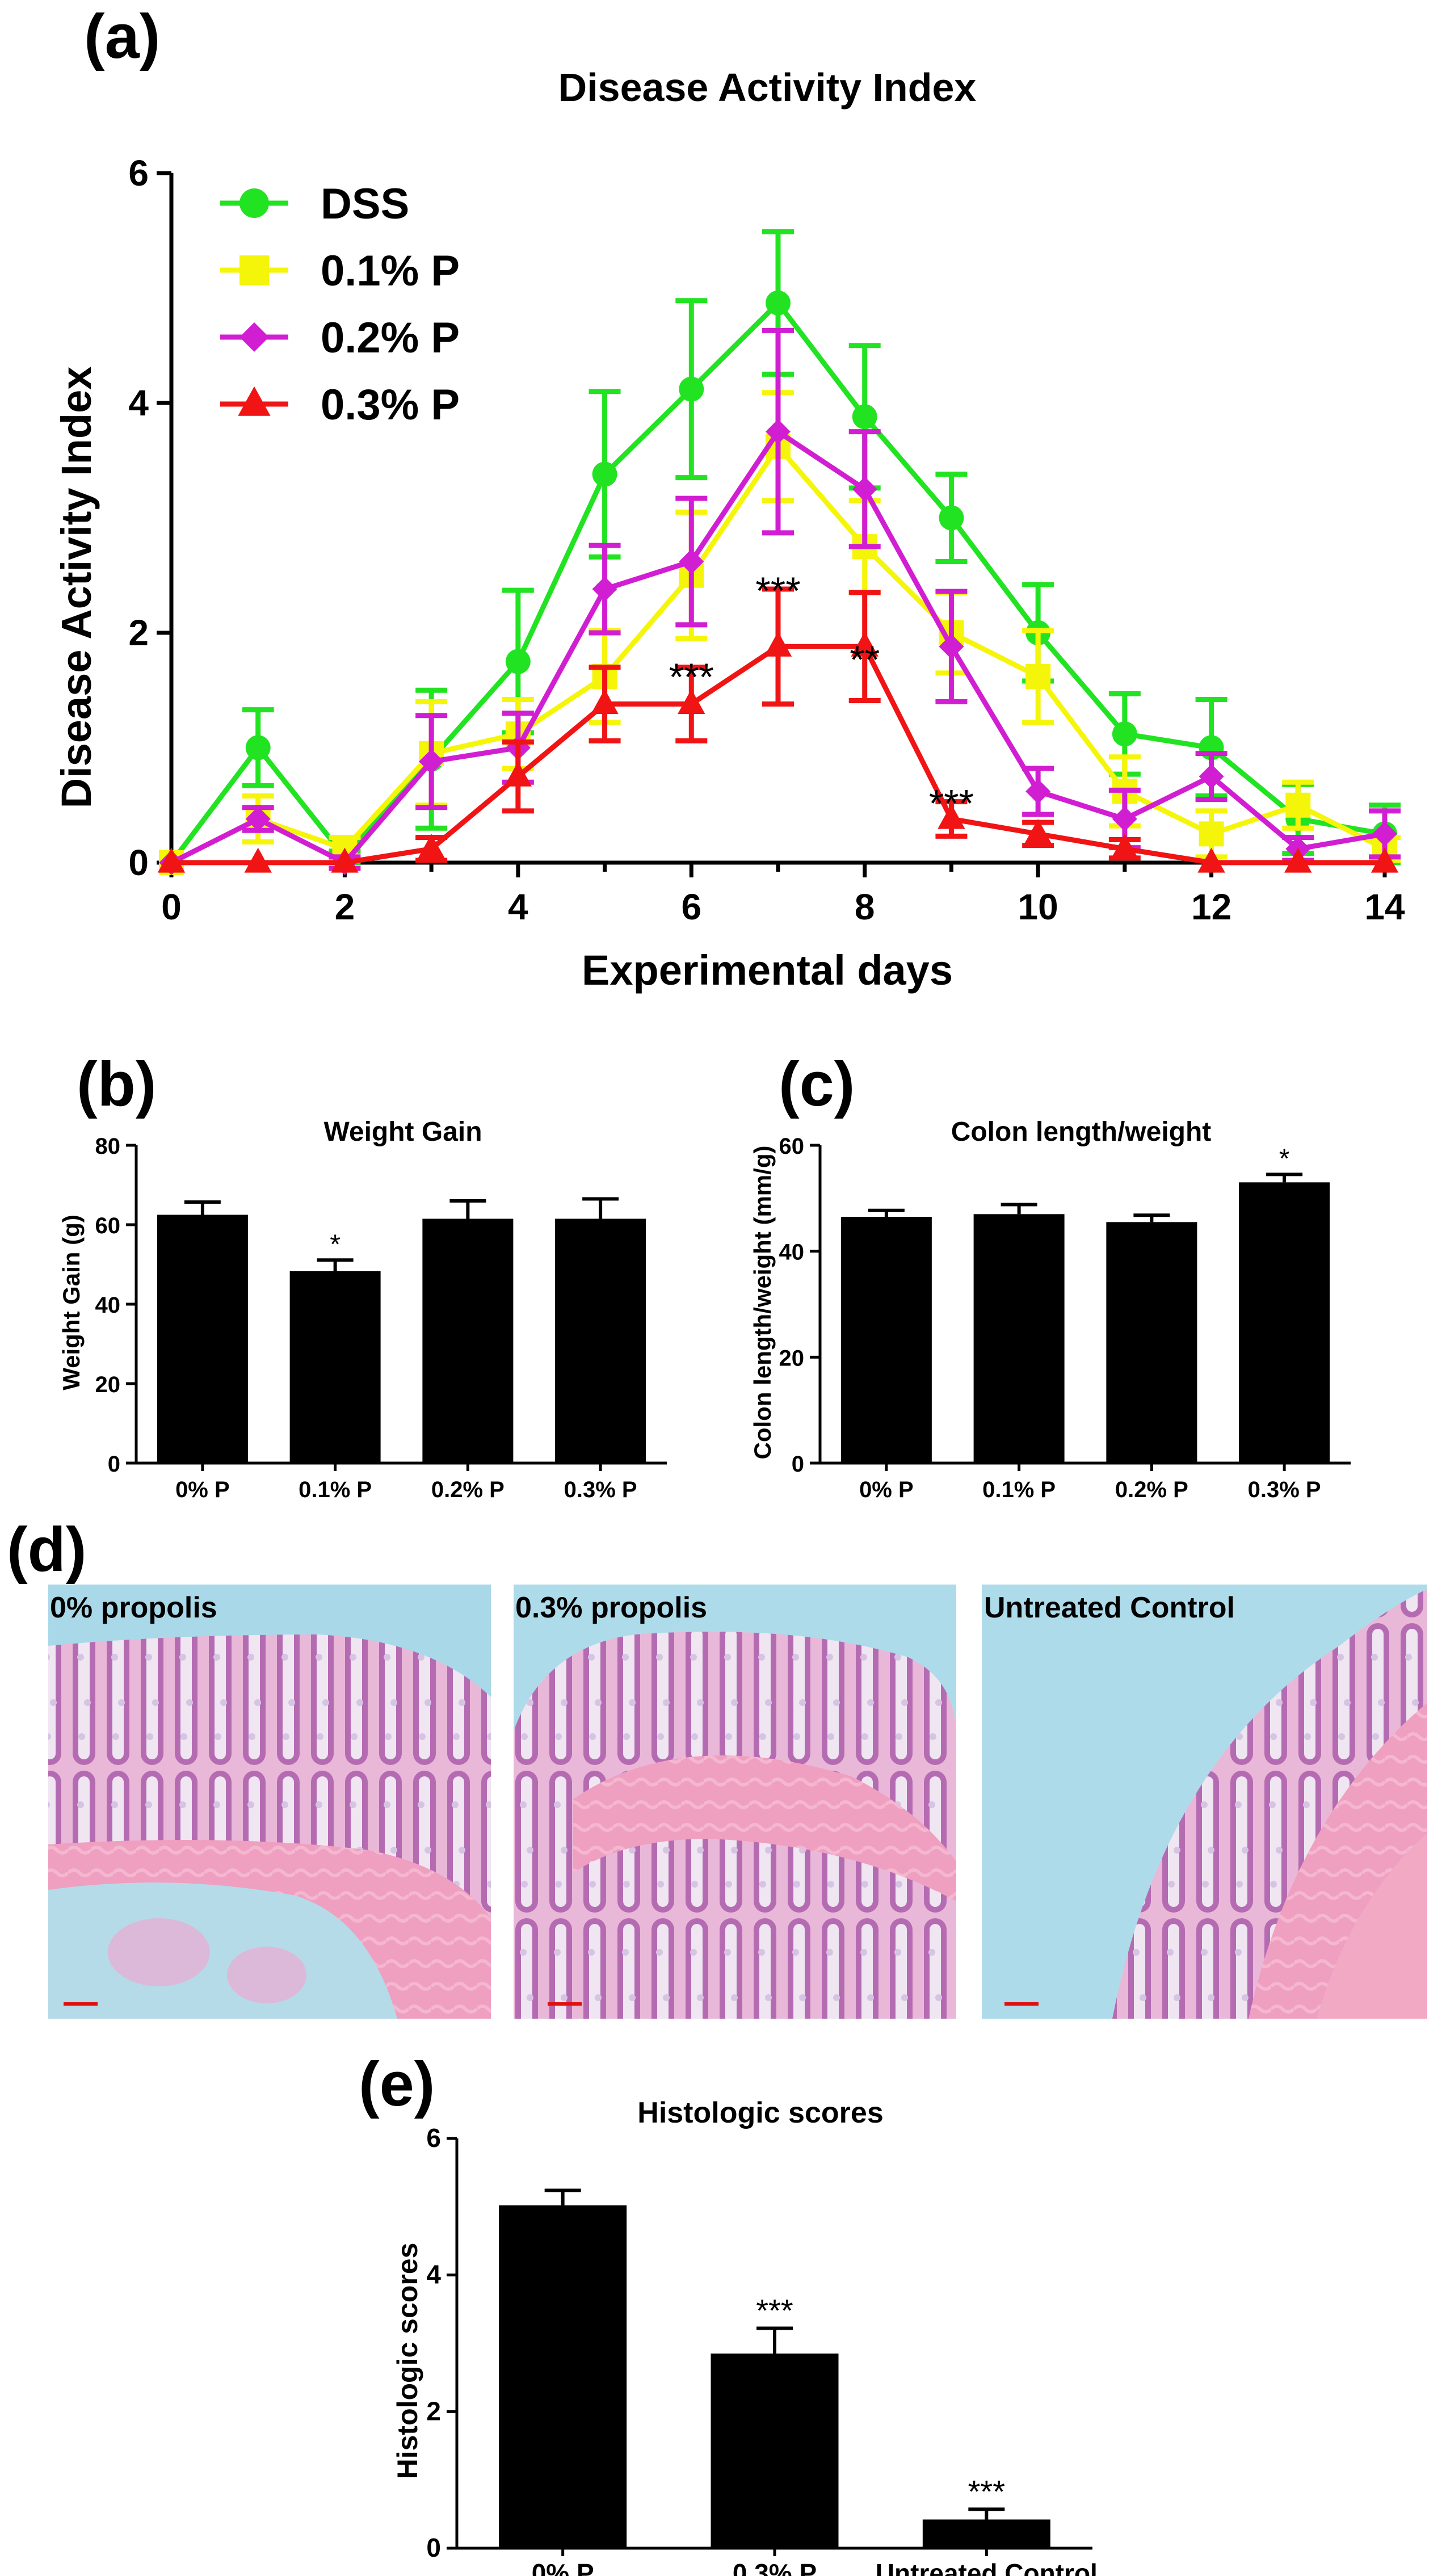  What do you see at coordinates (390, 405) in the screenshot?
I see `legend-label: 0.3% P` at bounding box center [390, 405].